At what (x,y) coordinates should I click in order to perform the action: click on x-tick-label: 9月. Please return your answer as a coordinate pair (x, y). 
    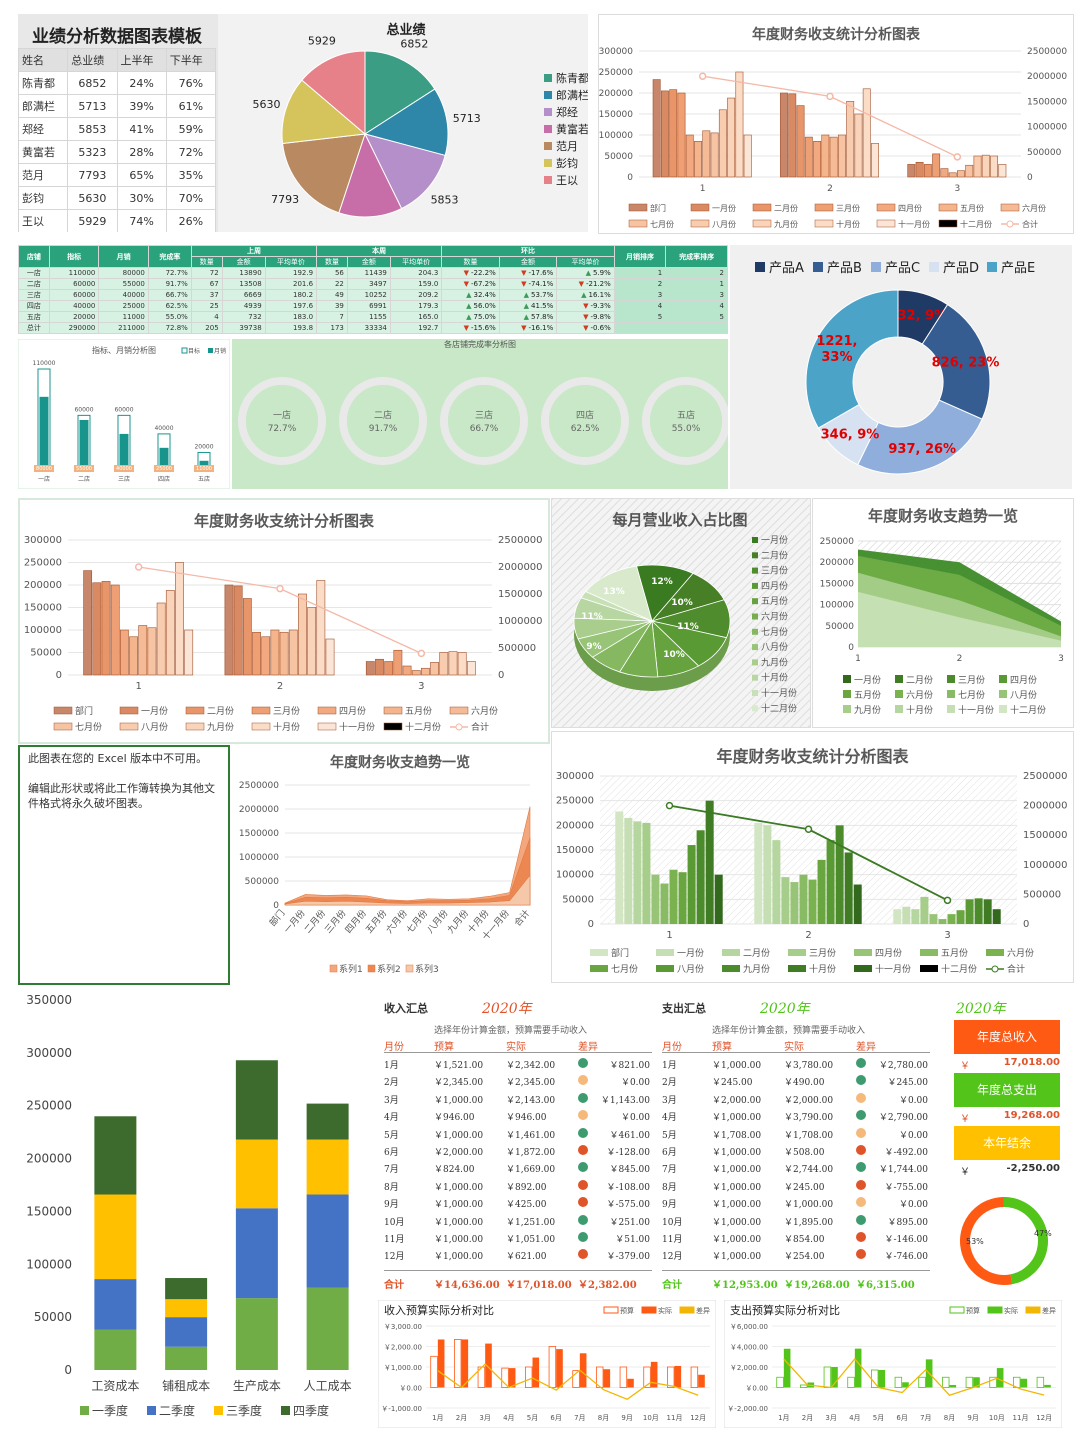
    Looking at the image, I should click on (626, 1418).